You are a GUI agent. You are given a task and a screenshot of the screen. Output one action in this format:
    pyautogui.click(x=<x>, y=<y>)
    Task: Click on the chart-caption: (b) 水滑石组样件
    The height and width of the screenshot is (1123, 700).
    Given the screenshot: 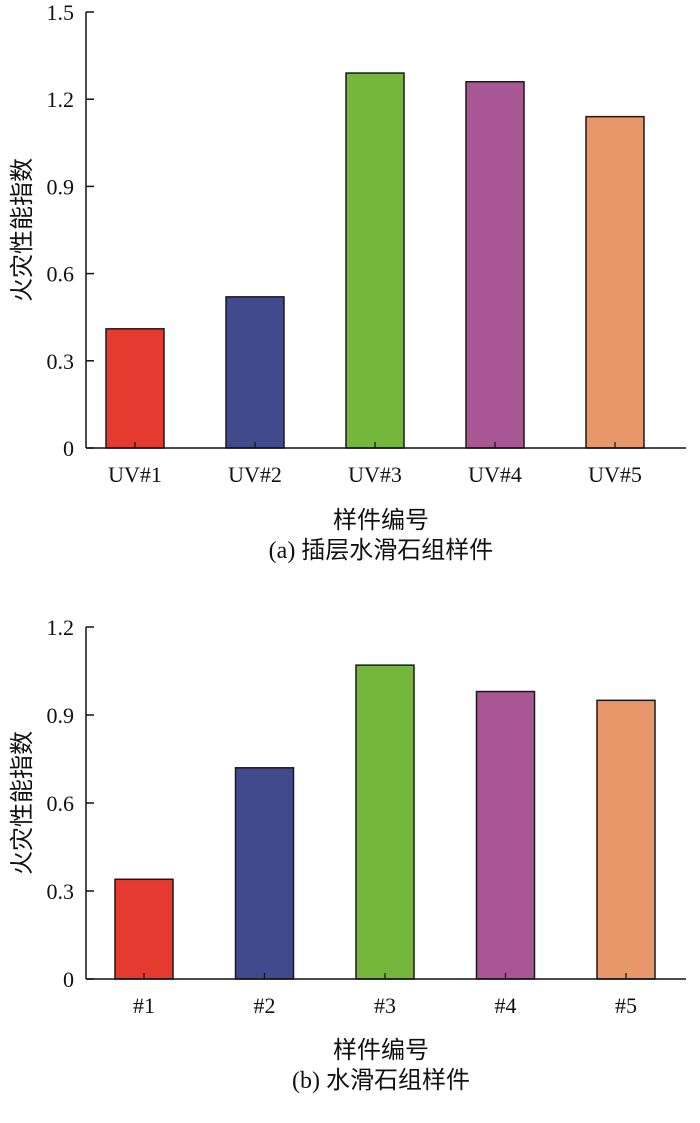 What is the action you would take?
    pyautogui.click(x=381, y=1080)
    